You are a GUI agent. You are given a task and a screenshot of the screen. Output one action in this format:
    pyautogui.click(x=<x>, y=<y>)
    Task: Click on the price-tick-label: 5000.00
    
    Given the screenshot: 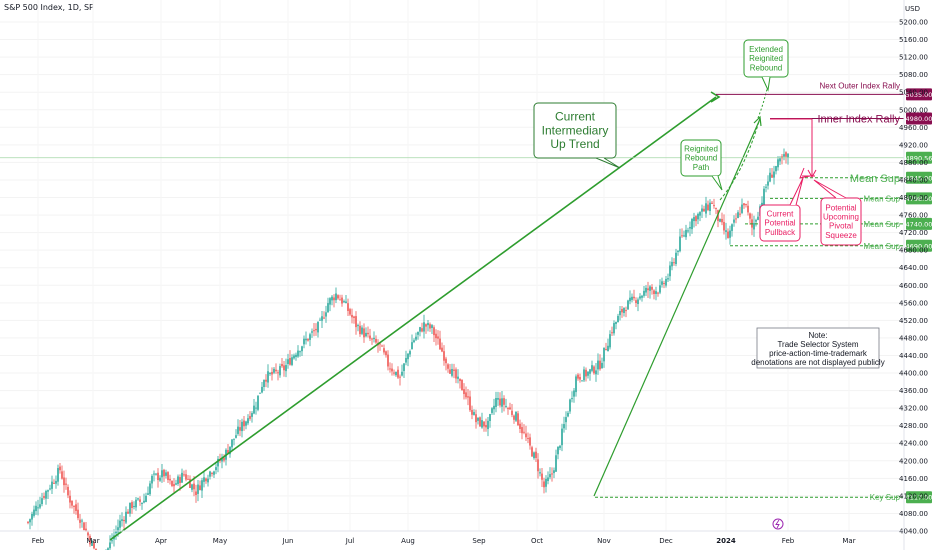 What is the action you would take?
    pyautogui.click(x=913, y=110)
    